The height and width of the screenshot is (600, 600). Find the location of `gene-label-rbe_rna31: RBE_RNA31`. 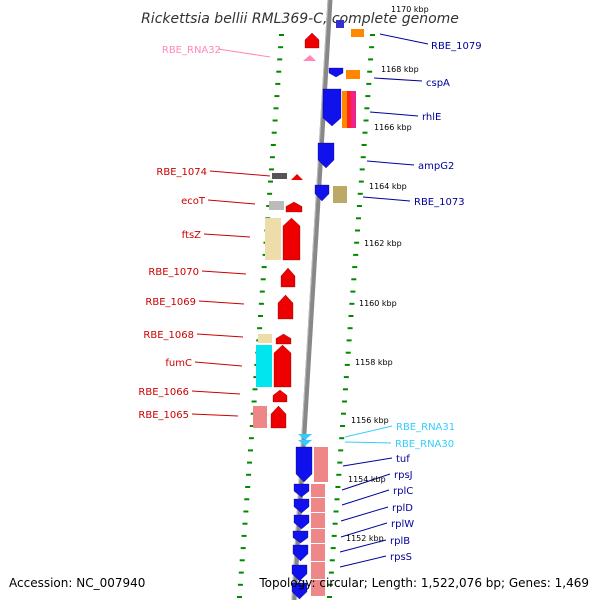

gene-label-rbe_rna31: RBE_RNA31 is located at coordinates (425, 427).